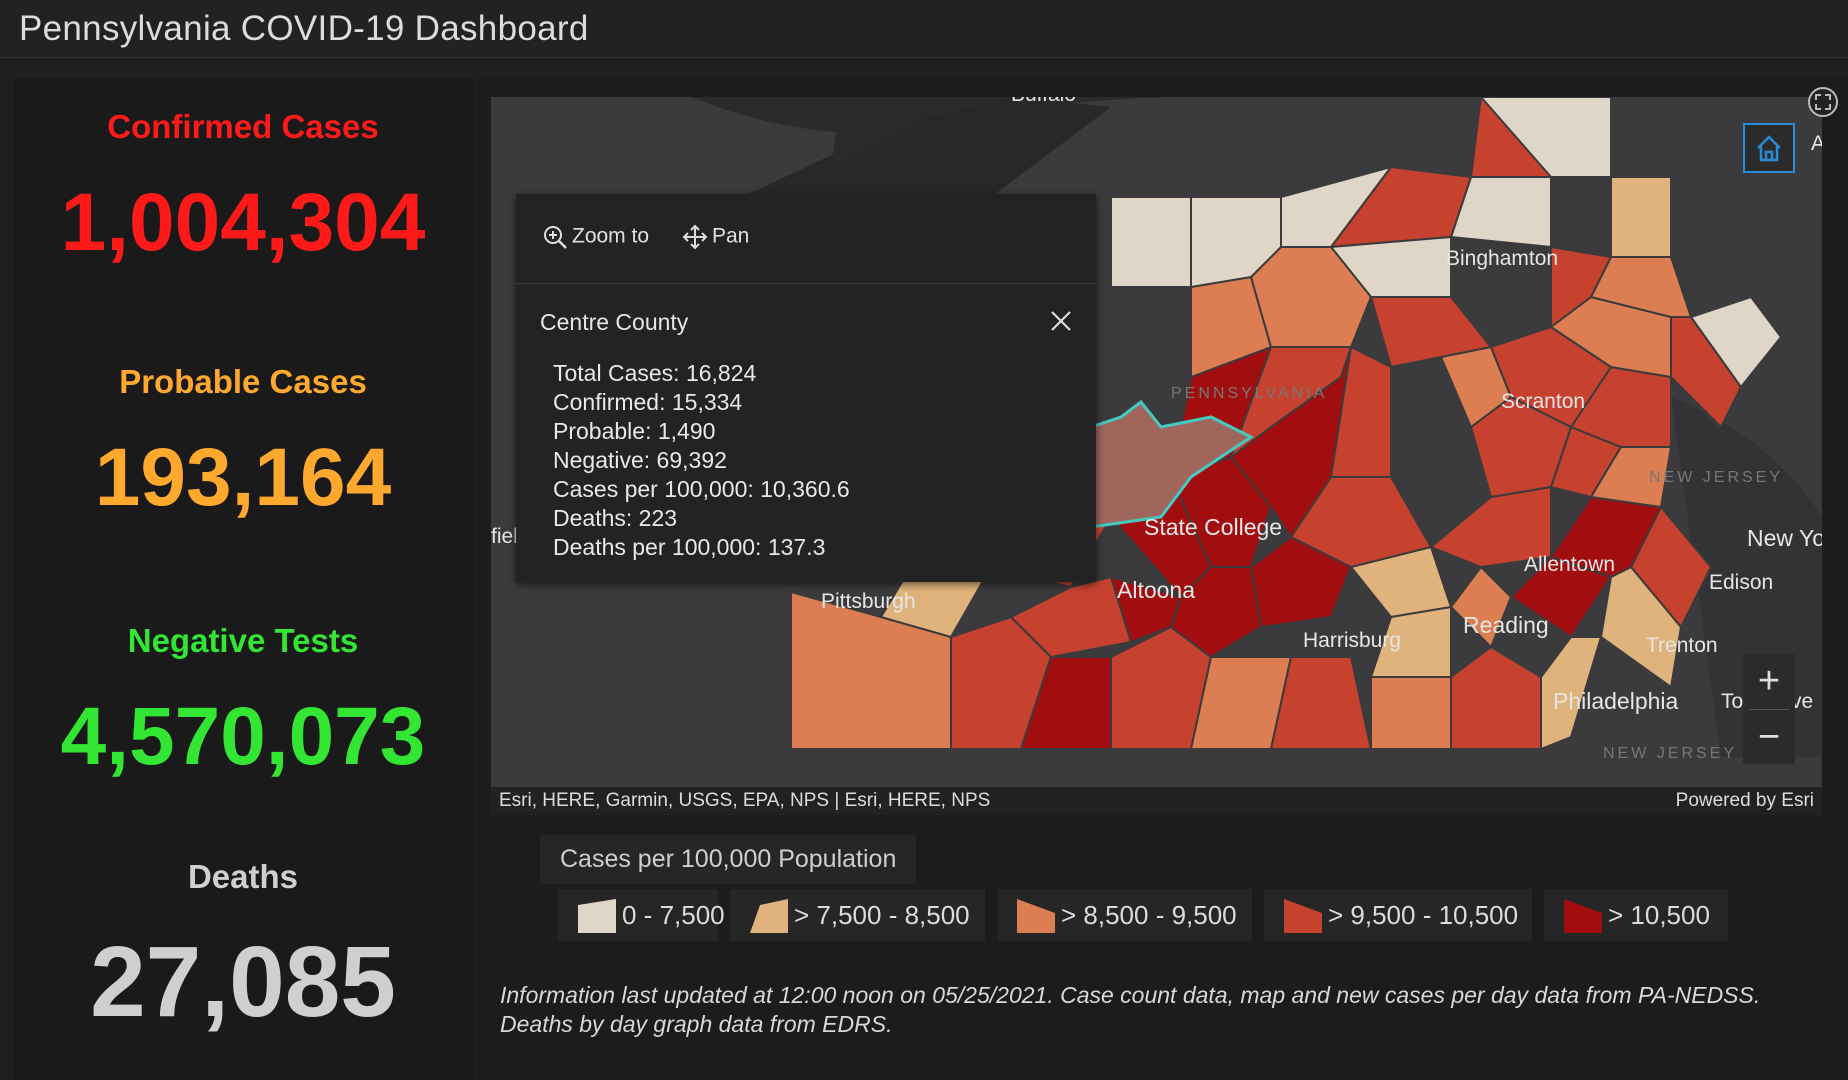 The width and height of the screenshot is (1848, 1080). Describe the element at coordinates (555, 237) in the screenshot. I see `zoom-to-icon` at that location.